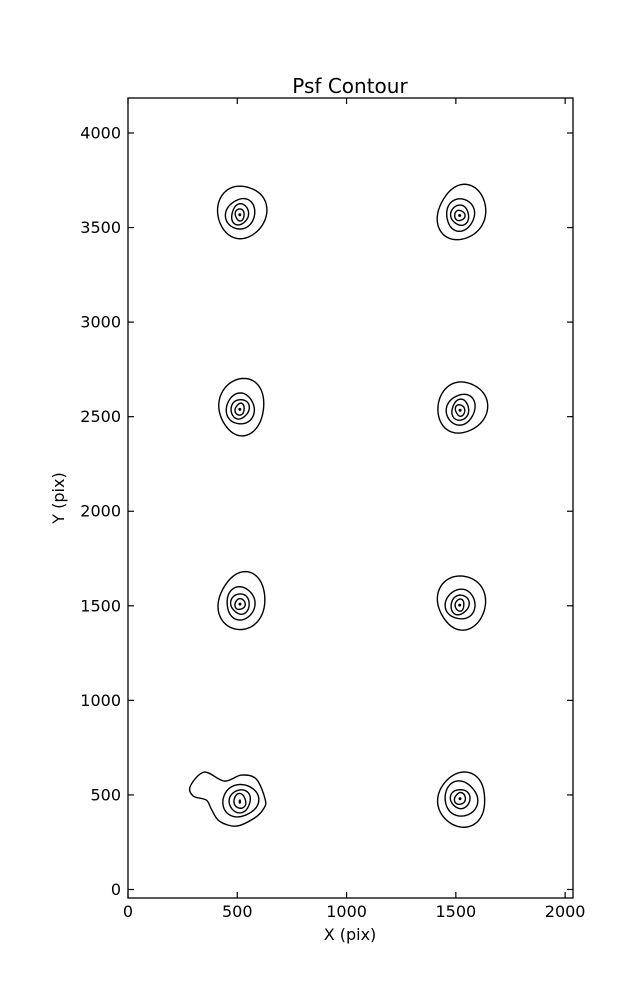 The image size is (637, 1000). I want to click on y-tick-label: 1000, so click(100, 700).